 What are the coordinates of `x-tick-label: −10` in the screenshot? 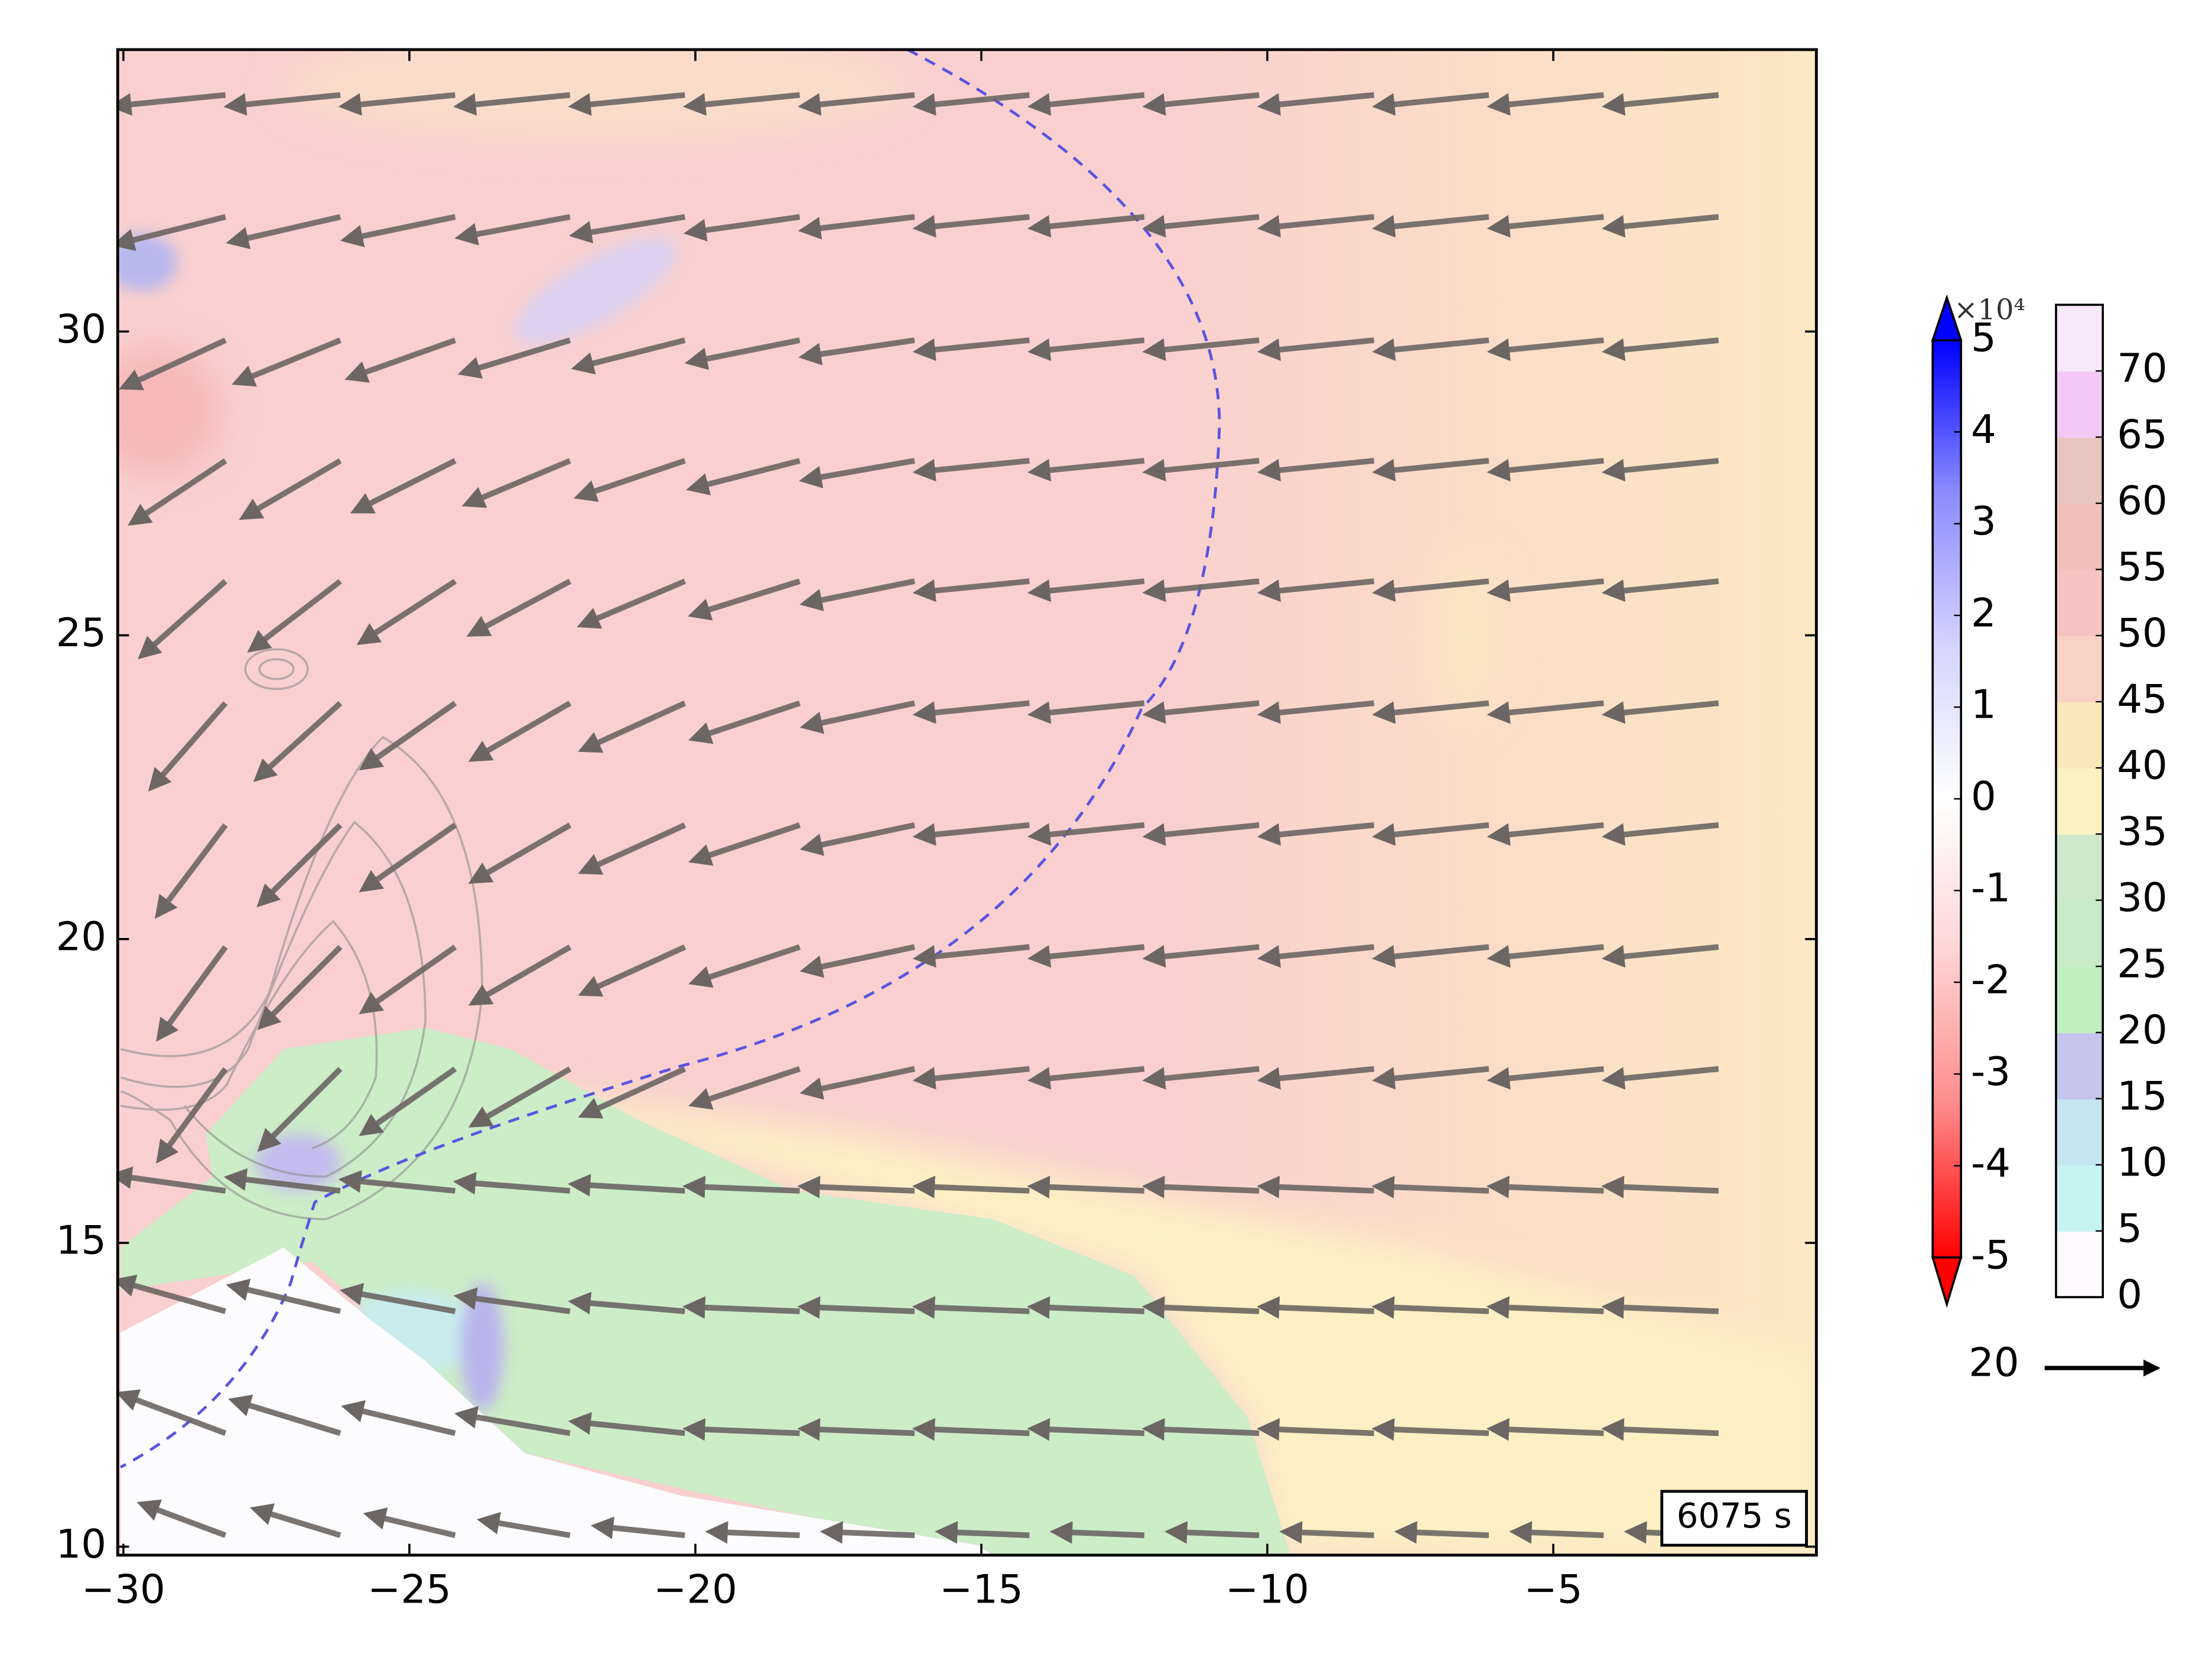 It's located at (1267, 1589).